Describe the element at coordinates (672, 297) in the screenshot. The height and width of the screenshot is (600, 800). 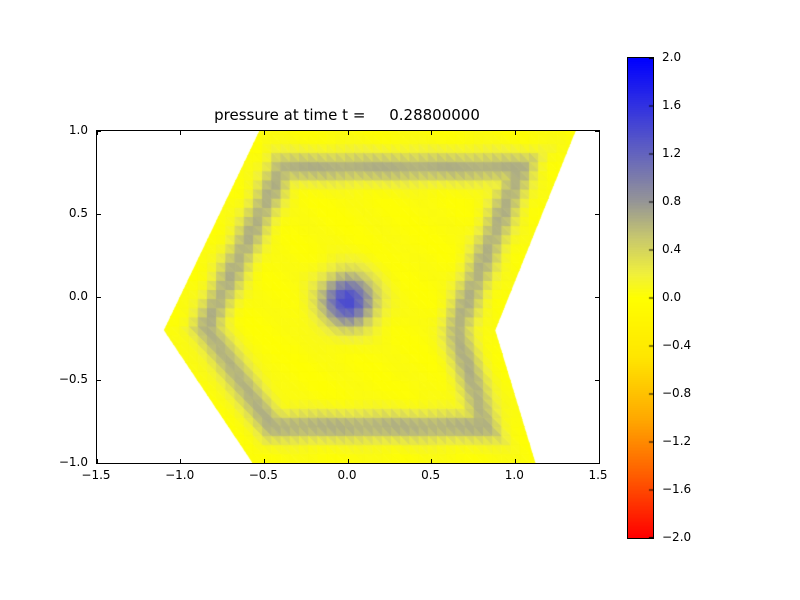
I see `colorbar-tick-label: 0.0` at that location.